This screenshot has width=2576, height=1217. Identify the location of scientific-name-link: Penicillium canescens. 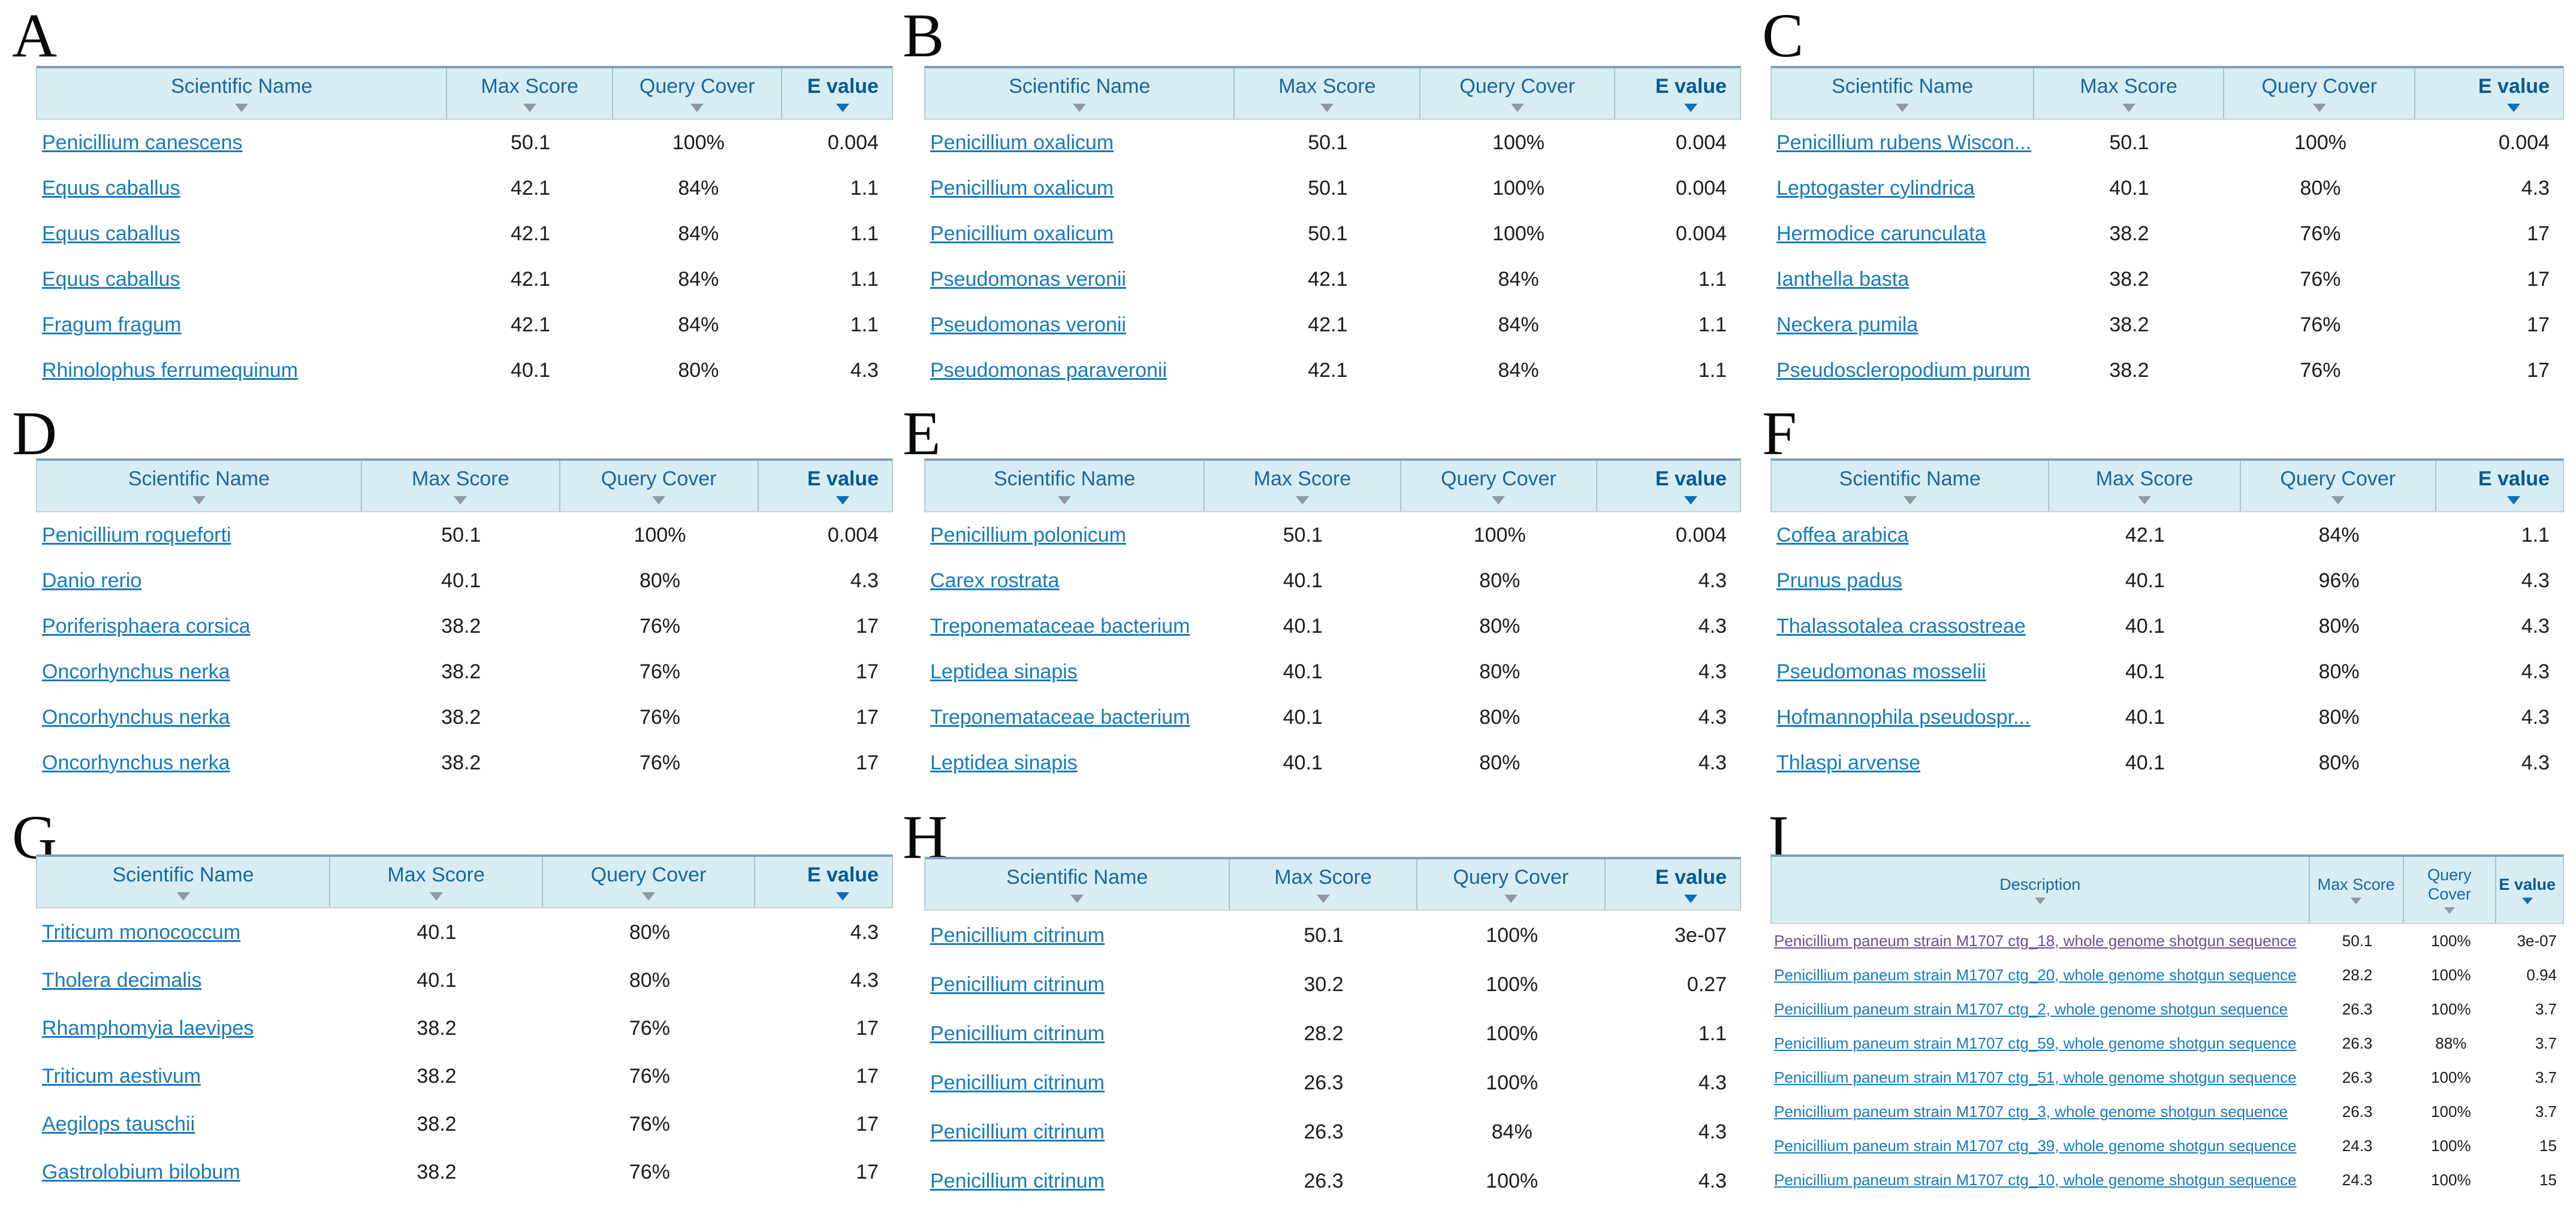
(142, 142).